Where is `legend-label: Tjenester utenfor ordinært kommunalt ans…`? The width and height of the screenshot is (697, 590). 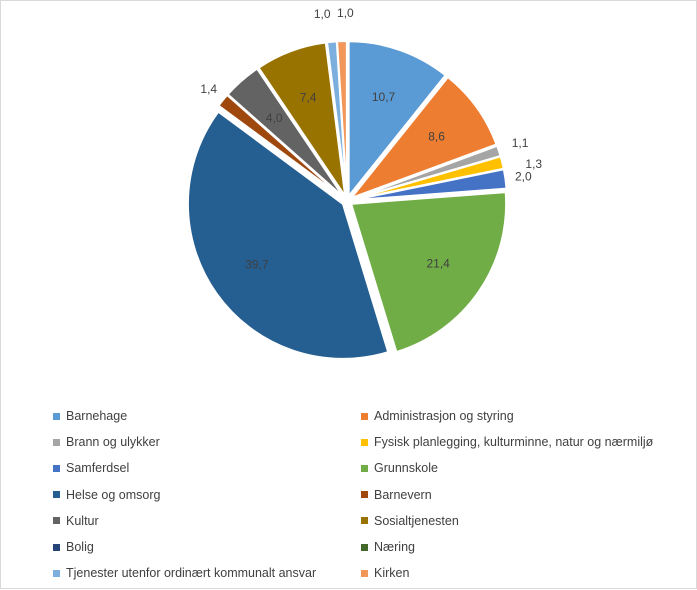
legend-label: Tjenester utenfor ordinært kommunalt ans… is located at coordinates (191, 573).